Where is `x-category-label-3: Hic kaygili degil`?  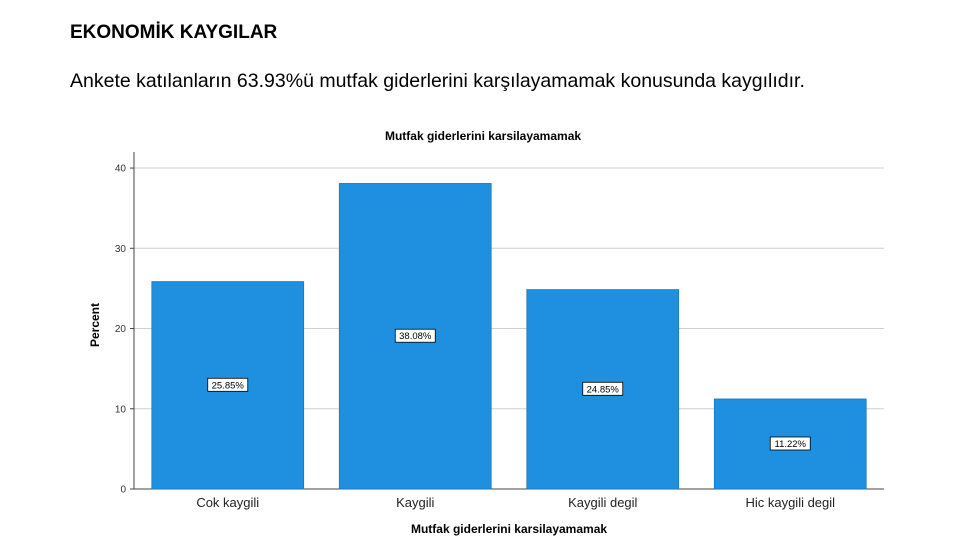
x-category-label-3: Hic kaygili degil is located at coordinates (790, 502).